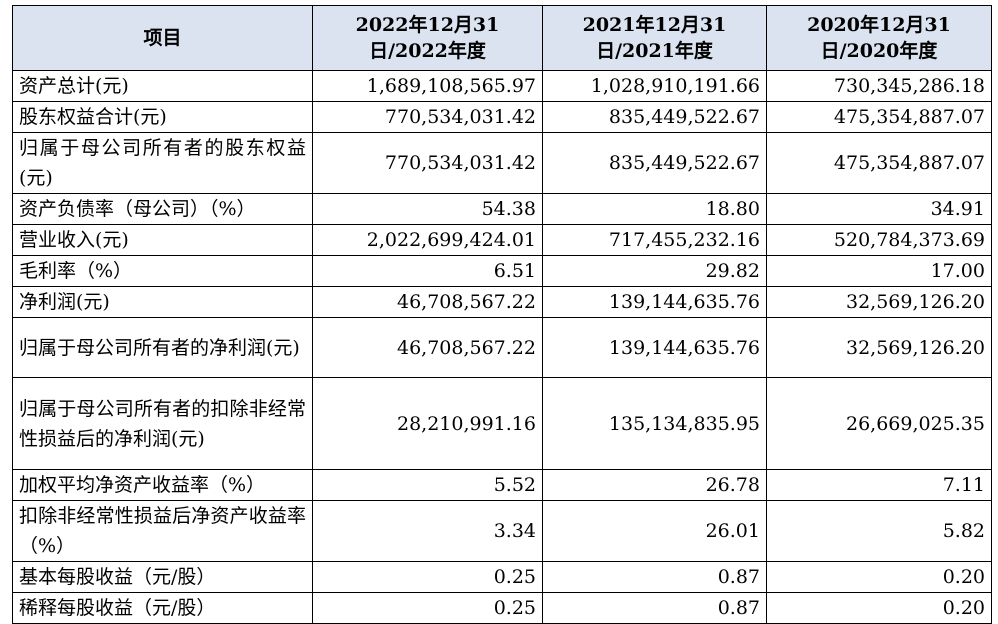 This screenshot has height=624, width=998. What do you see at coordinates (162, 86) in the screenshot?
I see `row-label: 资产总计(元)` at bounding box center [162, 86].